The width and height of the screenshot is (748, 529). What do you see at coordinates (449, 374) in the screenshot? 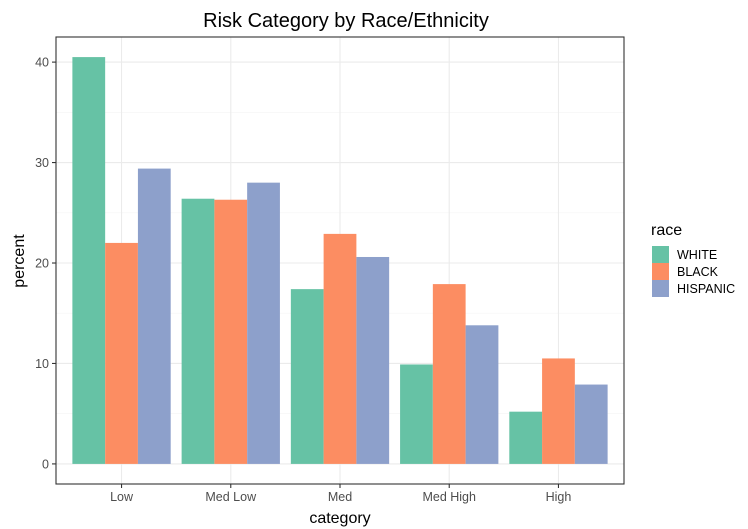
I see `bar-black-med-high` at bounding box center [449, 374].